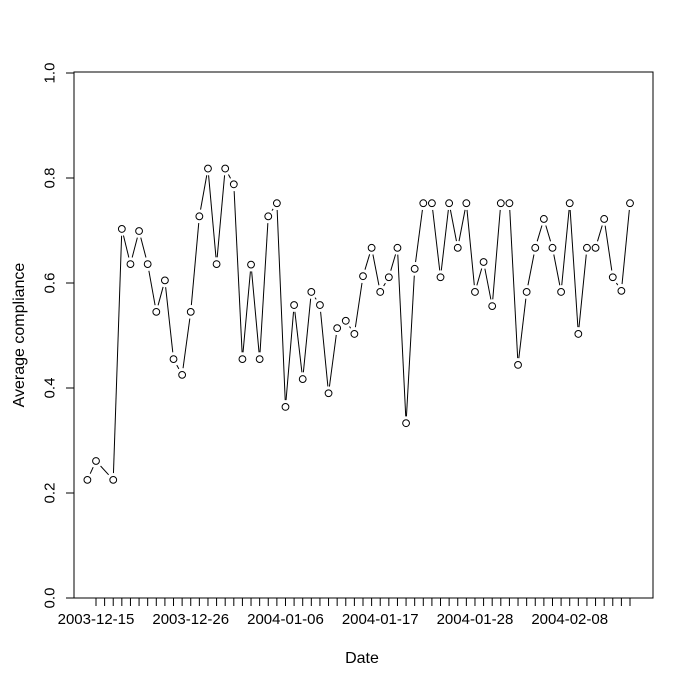 The height and width of the screenshot is (690, 690). What do you see at coordinates (190, 619) in the screenshot?
I see `x-axis-tick-label: 2003-12-26` at bounding box center [190, 619].